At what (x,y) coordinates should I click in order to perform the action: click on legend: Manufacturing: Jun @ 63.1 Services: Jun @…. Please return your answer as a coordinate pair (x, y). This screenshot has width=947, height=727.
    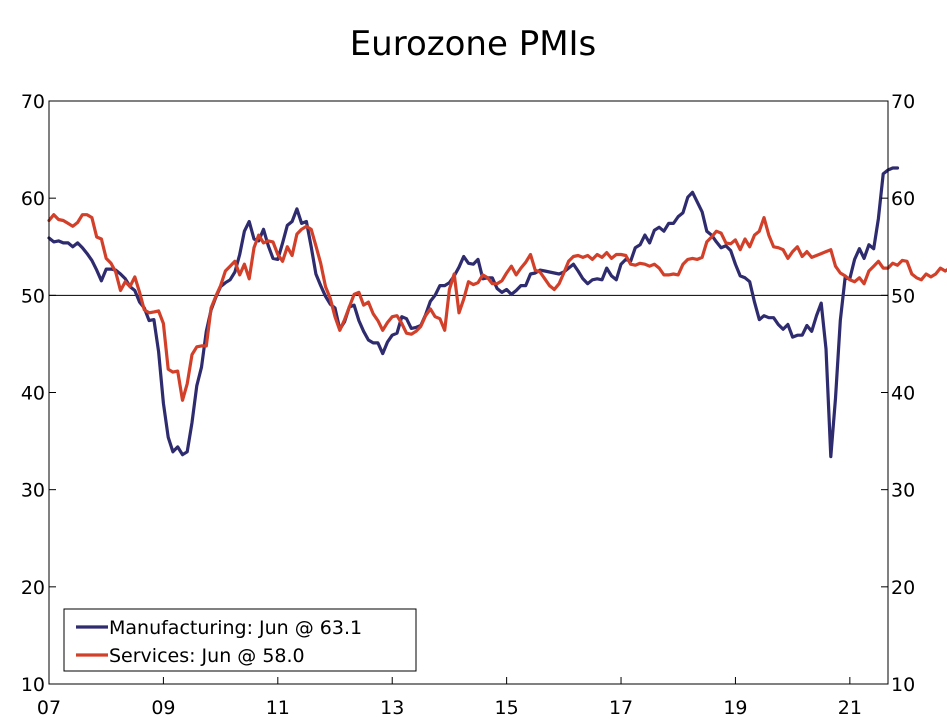
    Looking at the image, I should click on (240, 640).